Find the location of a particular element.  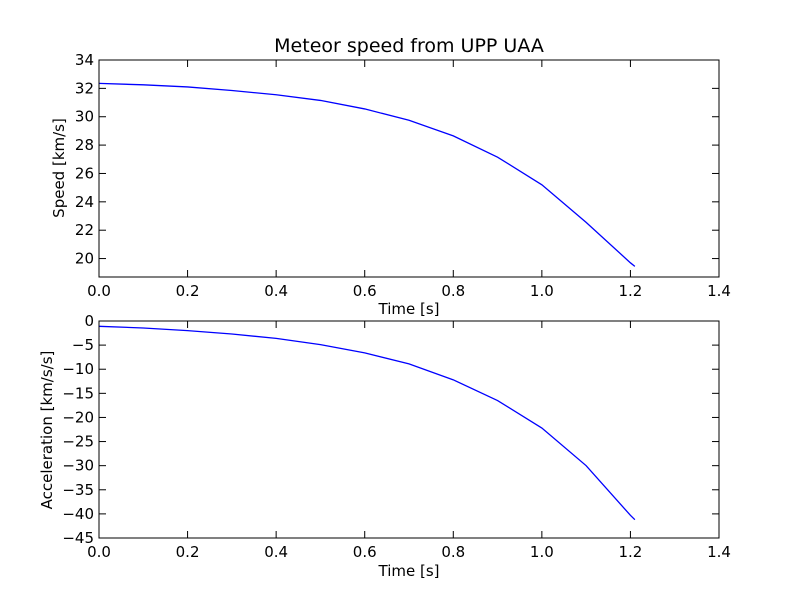

acceleration-y-tick-label: −35 is located at coordinates (78, 490).